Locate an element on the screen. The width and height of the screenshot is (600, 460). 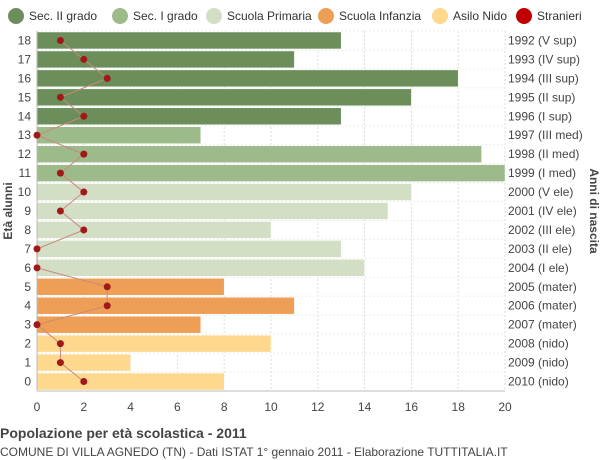
x-tick-label-4: 8 is located at coordinates (224, 407).